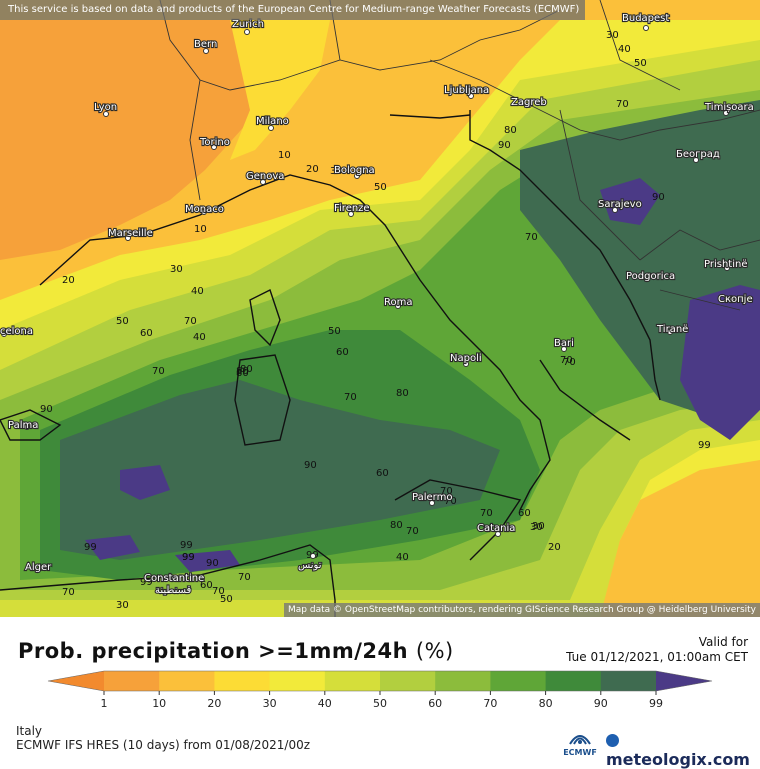 This screenshot has width=760, height=769. Describe the element at coordinates (612, 740) in the screenshot. I see `meteologix-icon` at that location.